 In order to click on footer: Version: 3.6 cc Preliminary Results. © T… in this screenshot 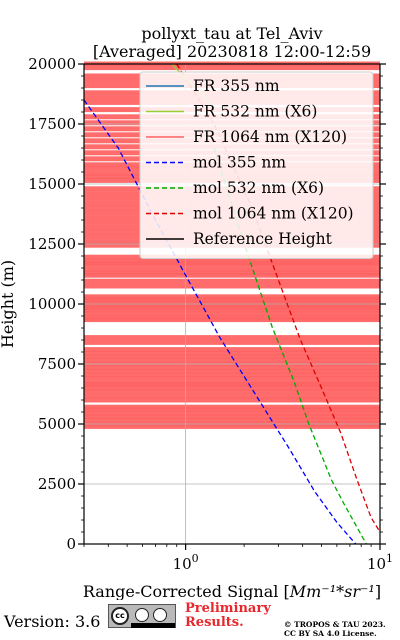, I will do `click(200, 620)`.